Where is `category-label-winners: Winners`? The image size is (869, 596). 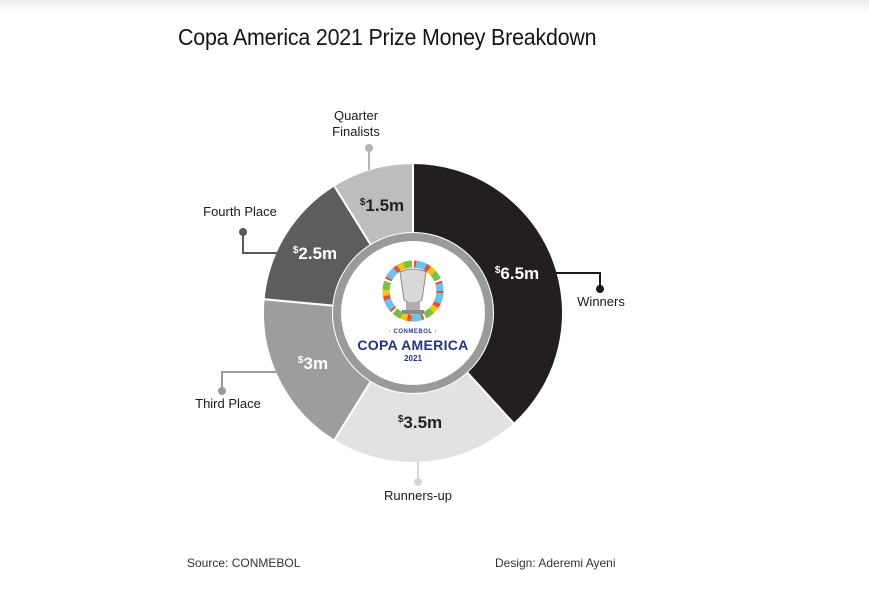 category-label-winners: Winners is located at coordinates (601, 301).